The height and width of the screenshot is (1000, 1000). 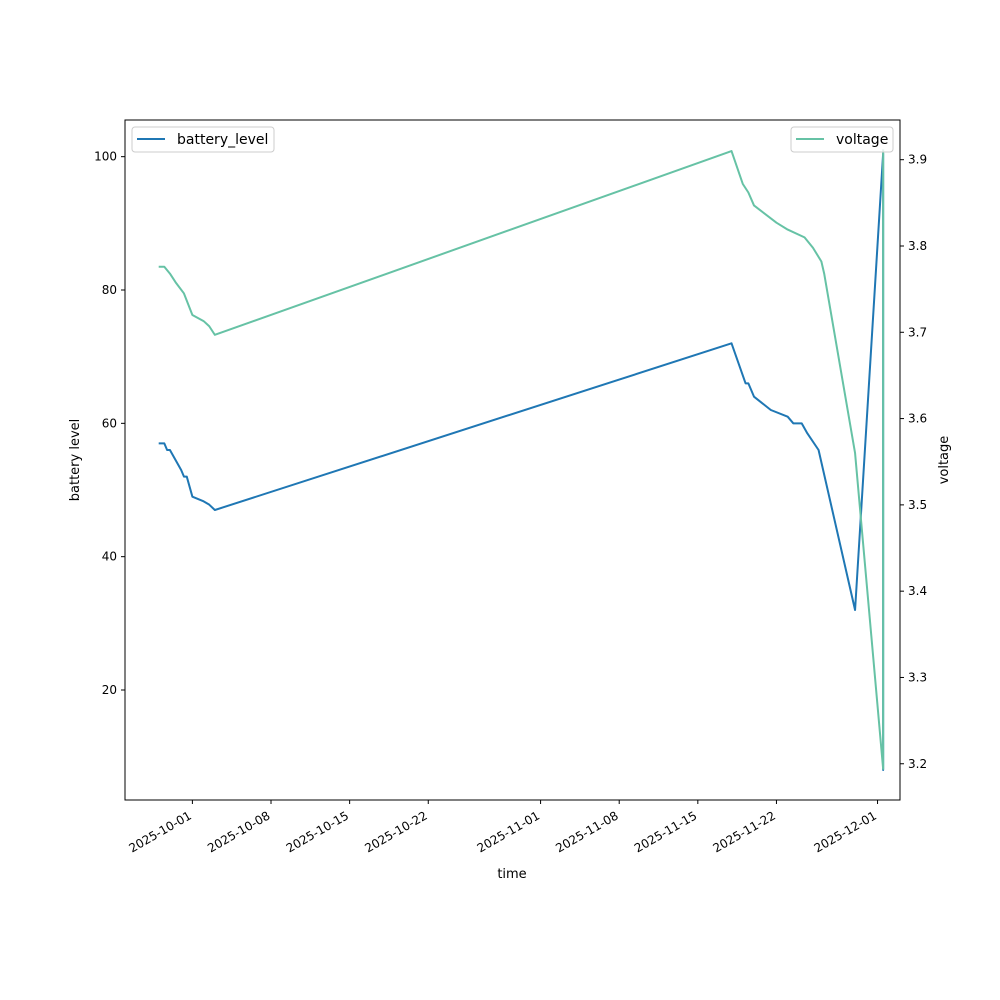 I want to click on y-left-tick-label: 60, so click(x=109, y=423).